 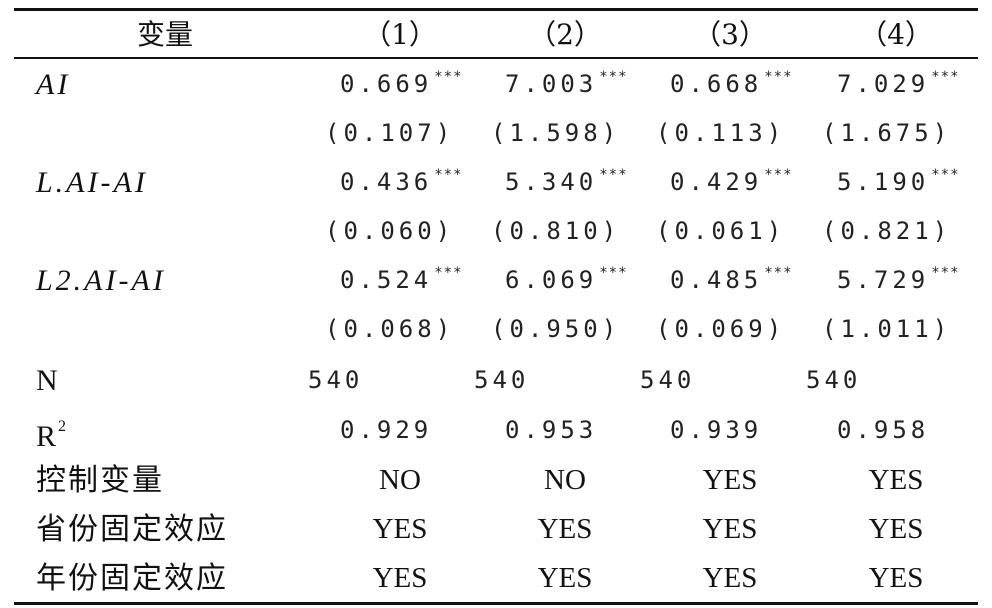 What do you see at coordinates (496, 603) in the screenshot?
I see `bottom-rule` at bounding box center [496, 603].